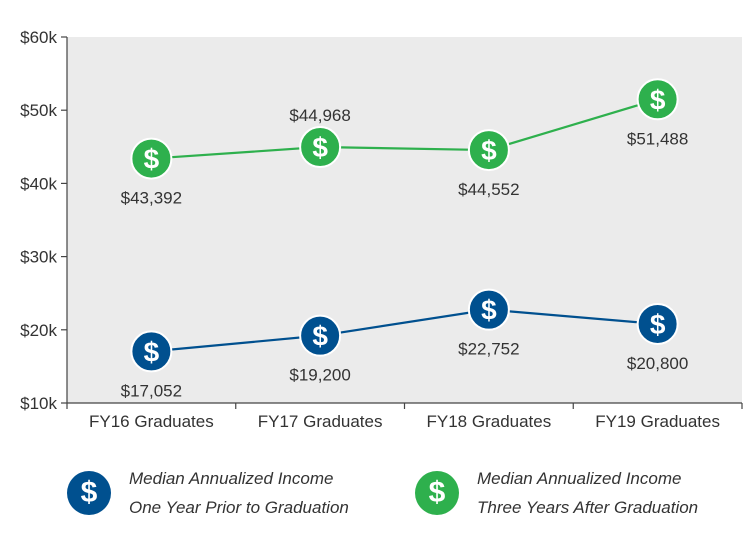 This screenshot has width=750, height=541. What do you see at coordinates (38, 257) in the screenshot?
I see `y-tick-label: $30k` at bounding box center [38, 257].